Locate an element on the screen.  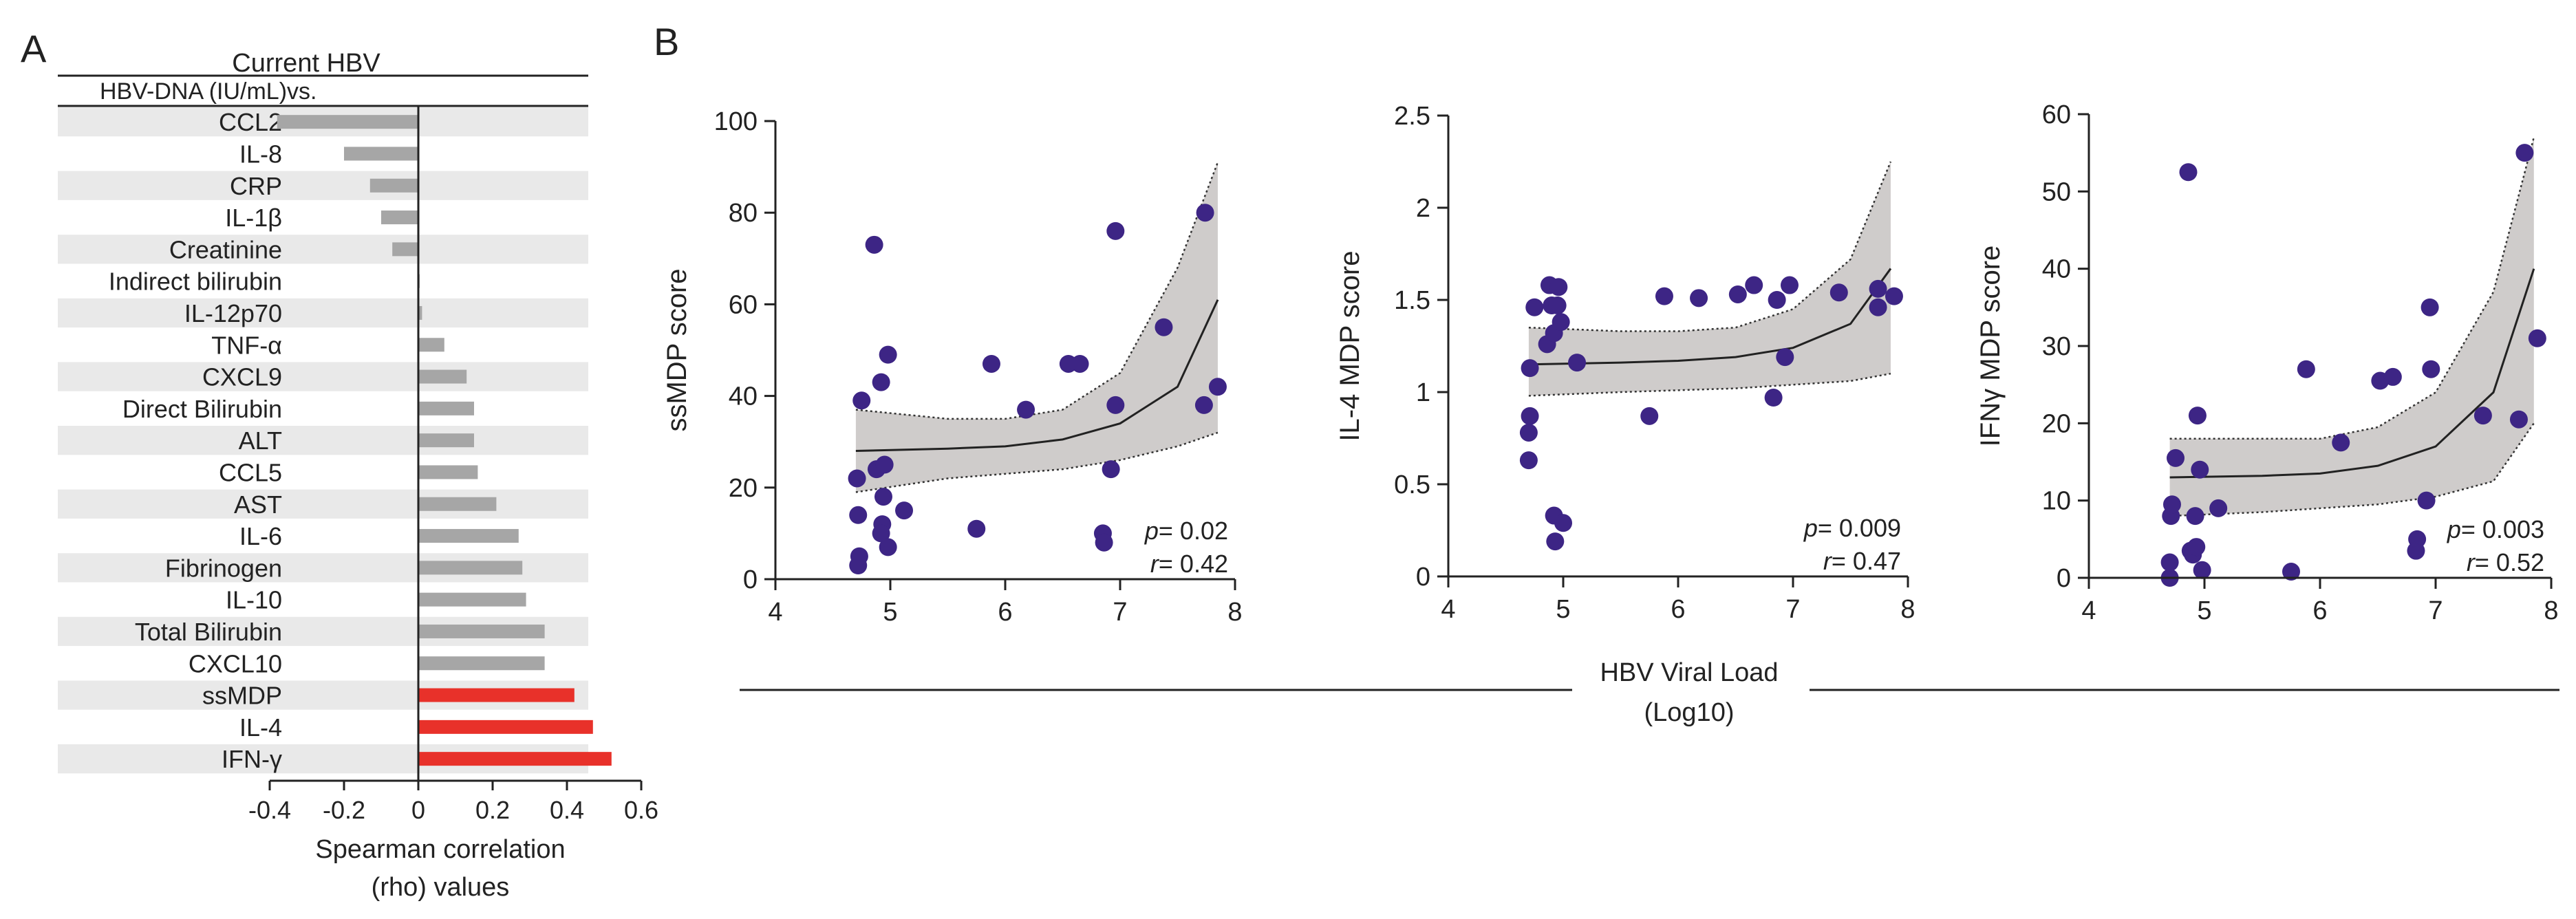
y-tick-label: 1.5 is located at coordinates (1412, 300).